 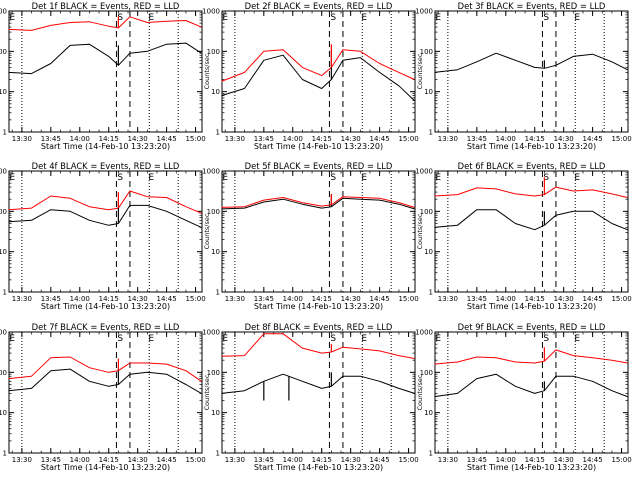 What do you see at coordinates (564, 460) in the screenshot?
I see `x-tick-label: 14:30` at bounding box center [564, 460].